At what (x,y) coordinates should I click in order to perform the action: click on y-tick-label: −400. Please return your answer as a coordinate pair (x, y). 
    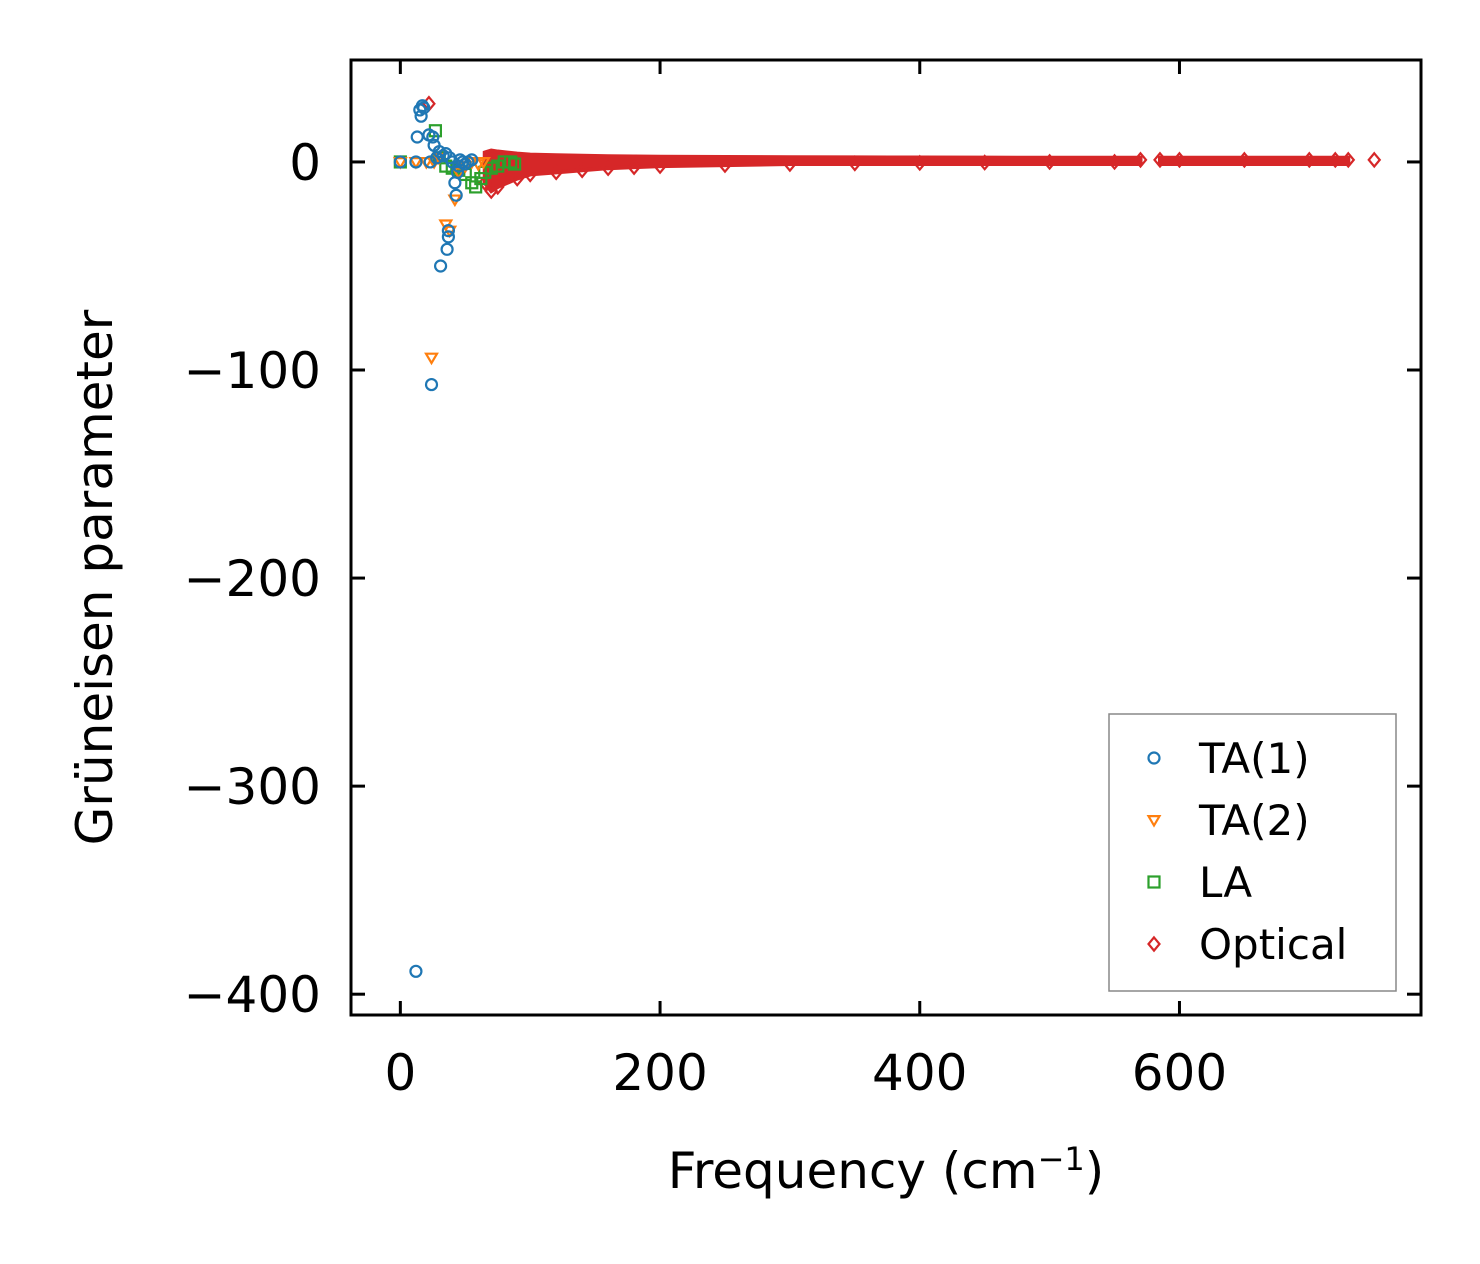
    Looking at the image, I should click on (252, 995).